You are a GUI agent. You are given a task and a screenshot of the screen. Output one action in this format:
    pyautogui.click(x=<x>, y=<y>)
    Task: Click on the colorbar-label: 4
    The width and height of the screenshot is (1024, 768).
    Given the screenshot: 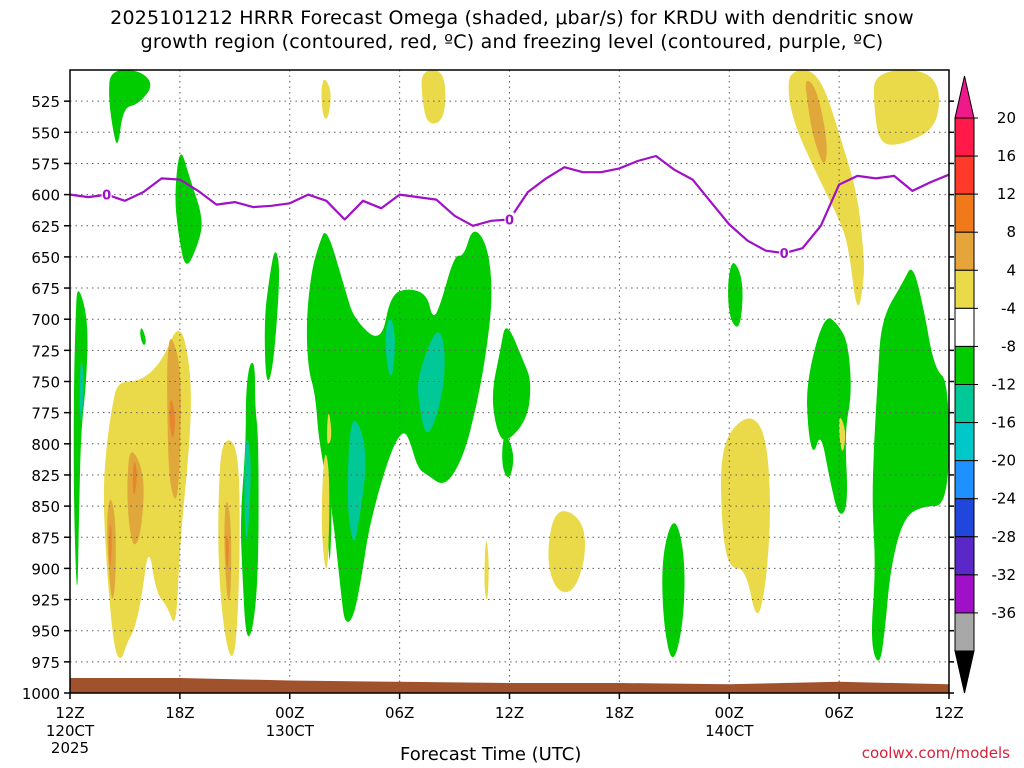 What is the action you would take?
    pyautogui.click(x=1011, y=270)
    